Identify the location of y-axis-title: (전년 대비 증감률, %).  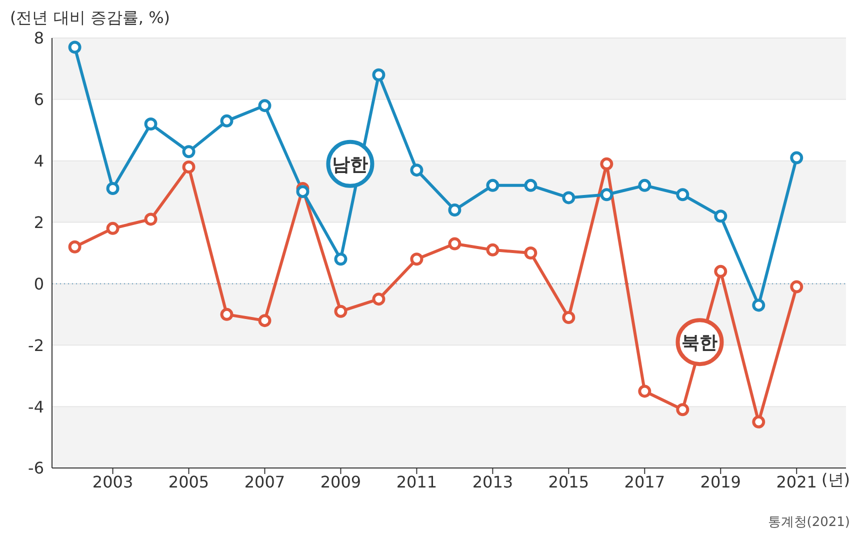
(90, 18).